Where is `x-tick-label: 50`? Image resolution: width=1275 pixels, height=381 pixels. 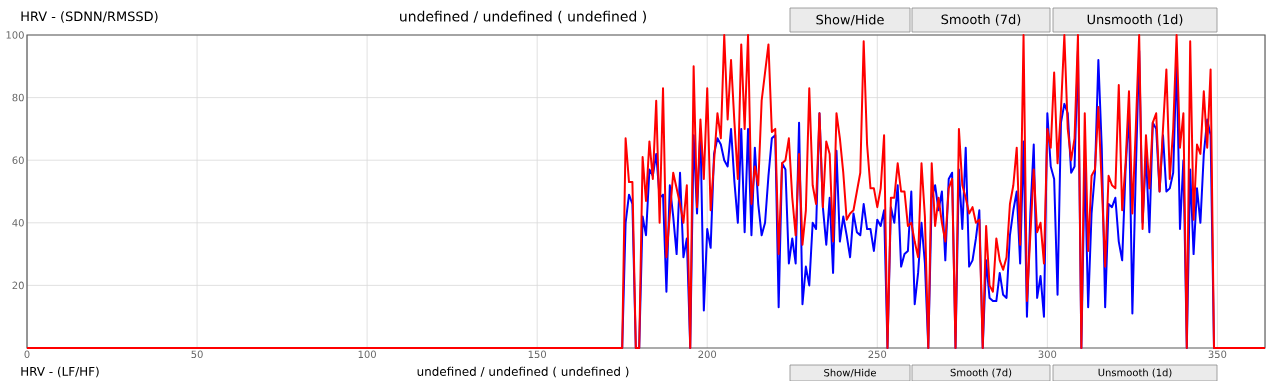
x-tick-label: 50 is located at coordinates (197, 354).